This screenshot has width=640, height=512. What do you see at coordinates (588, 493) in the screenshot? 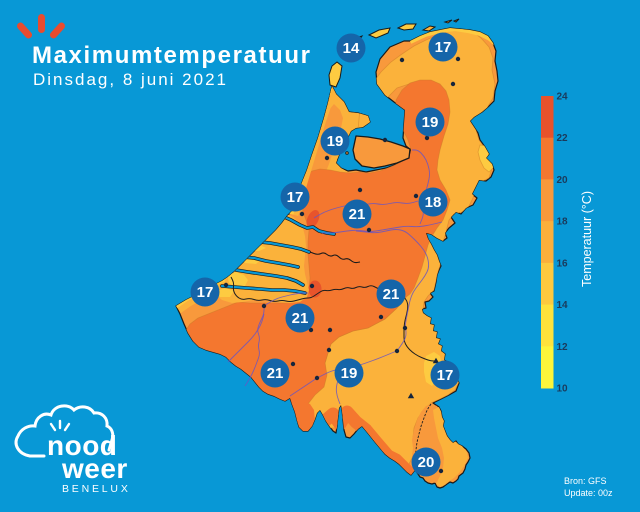
I see `svg-text: Update: 00z` at bounding box center [588, 493].